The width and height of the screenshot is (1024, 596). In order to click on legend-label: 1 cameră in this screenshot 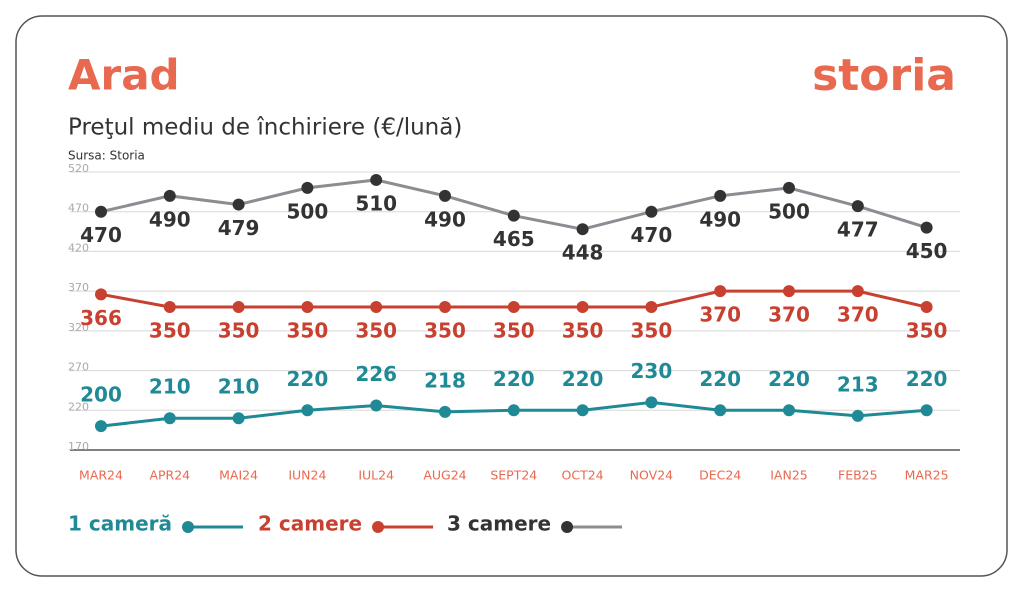, I will do `click(120, 524)`.